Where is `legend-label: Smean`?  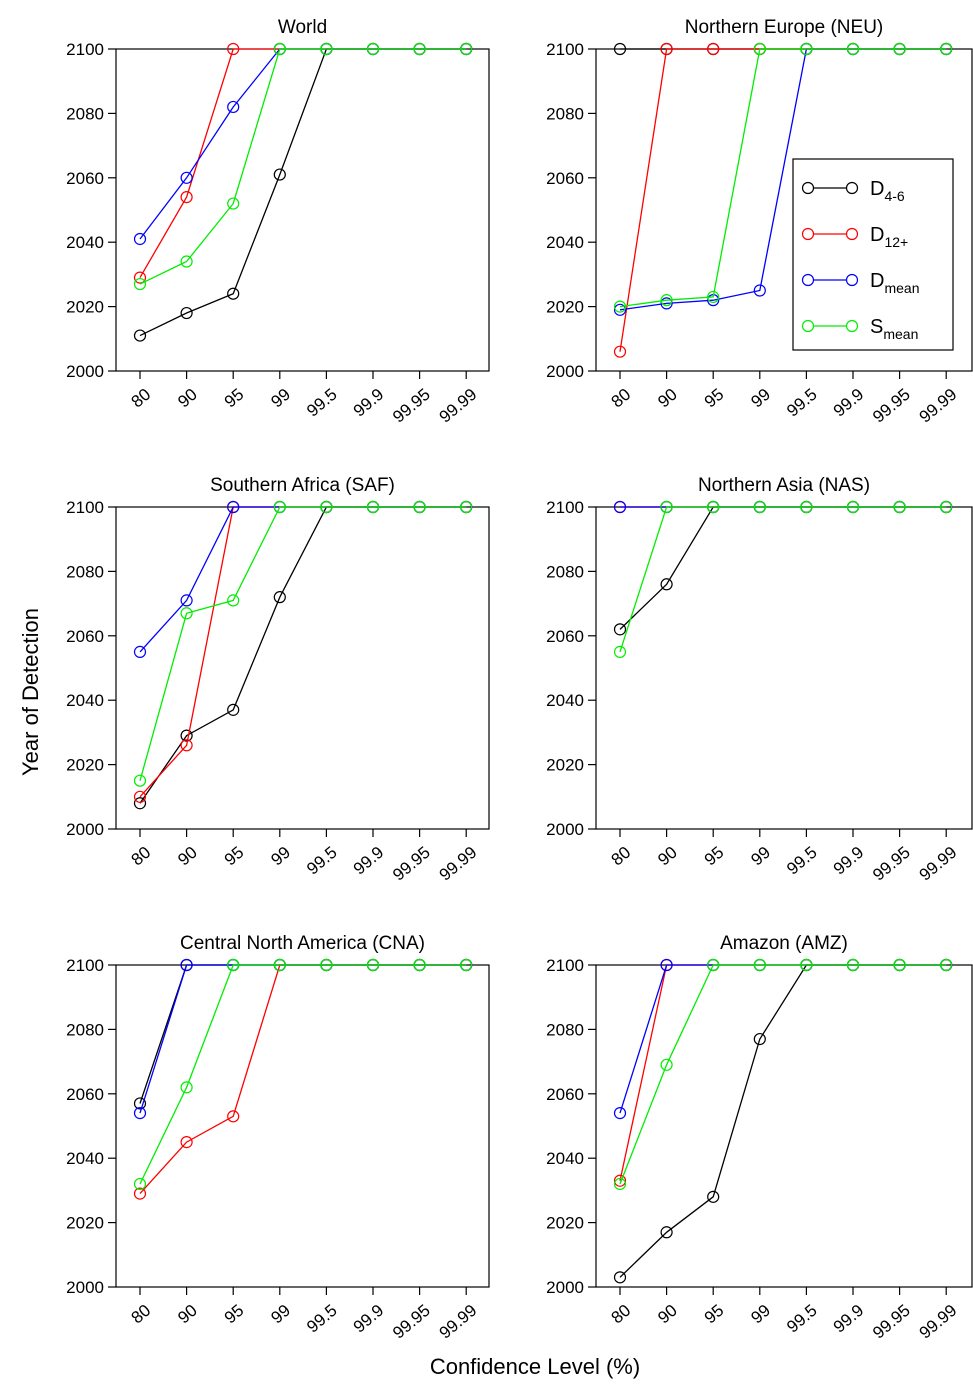 legend-label: Smean is located at coordinates (894, 329).